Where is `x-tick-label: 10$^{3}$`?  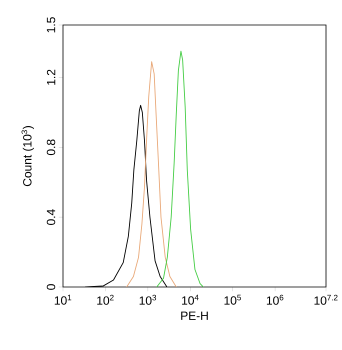
x-tick-label: 10$^{3}$ is located at coordinates (148, 299).